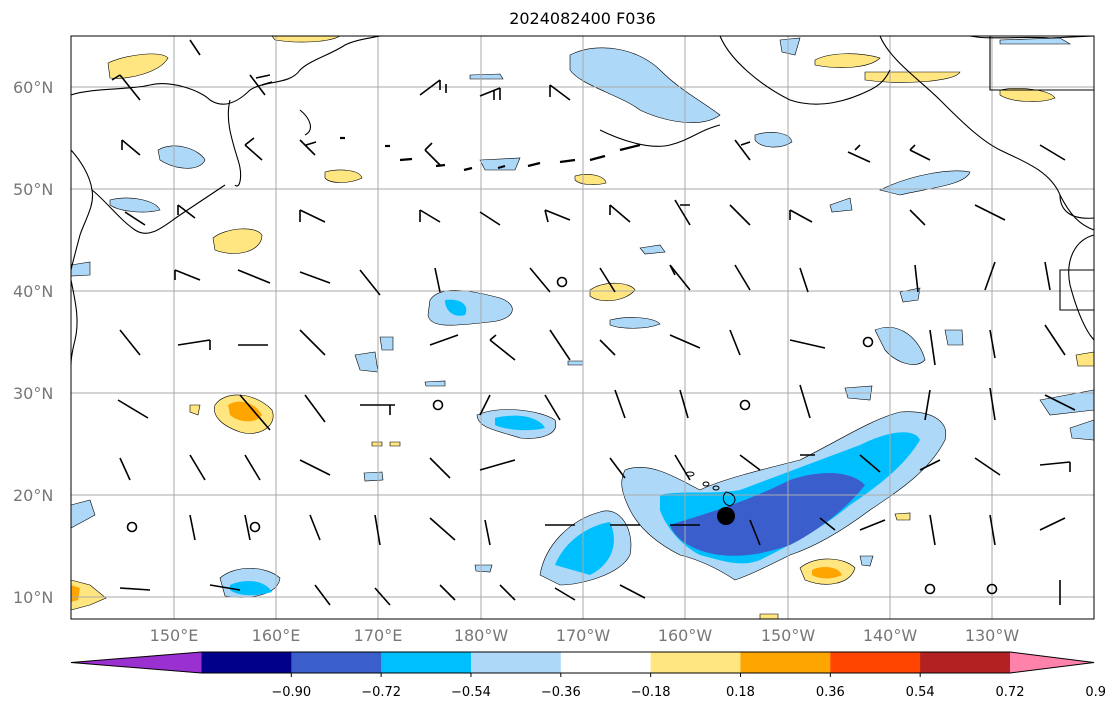 Image resolution: width=1105 pixels, height=712 pixels. What do you see at coordinates (605, 675) in the screenshot?
I see `colorbar-ticks` at bounding box center [605, 675].